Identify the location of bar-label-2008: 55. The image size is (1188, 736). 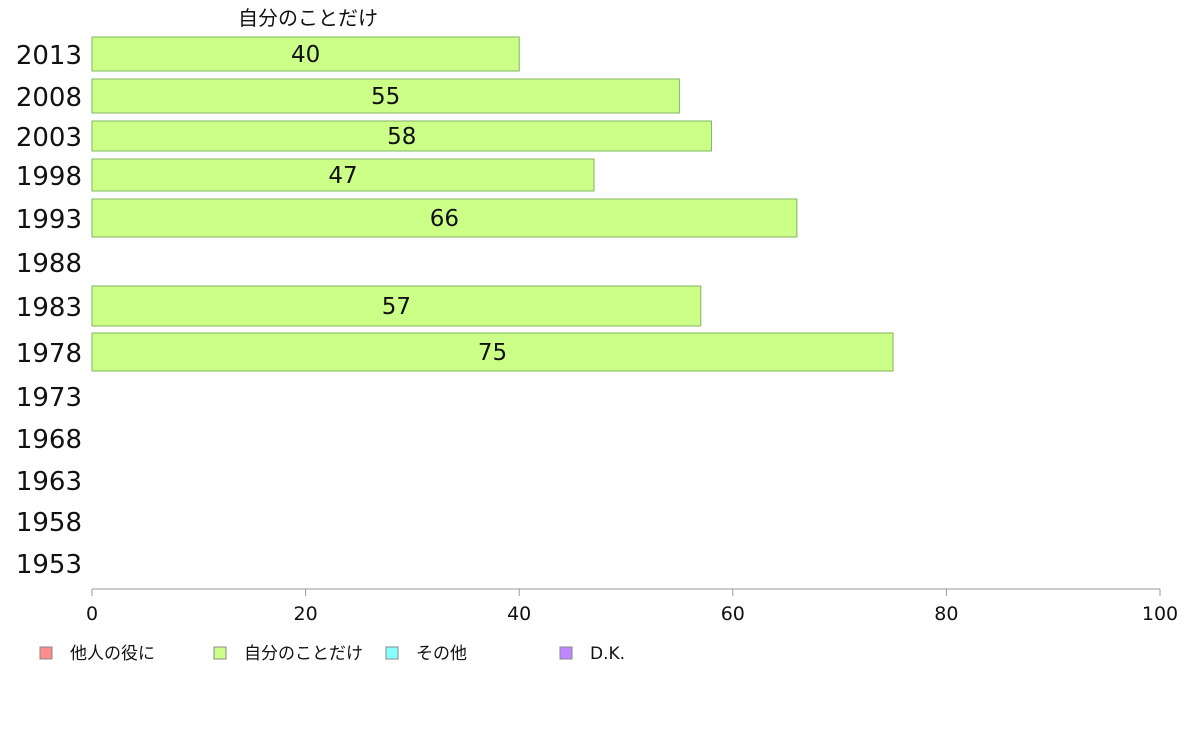
(385, 97).